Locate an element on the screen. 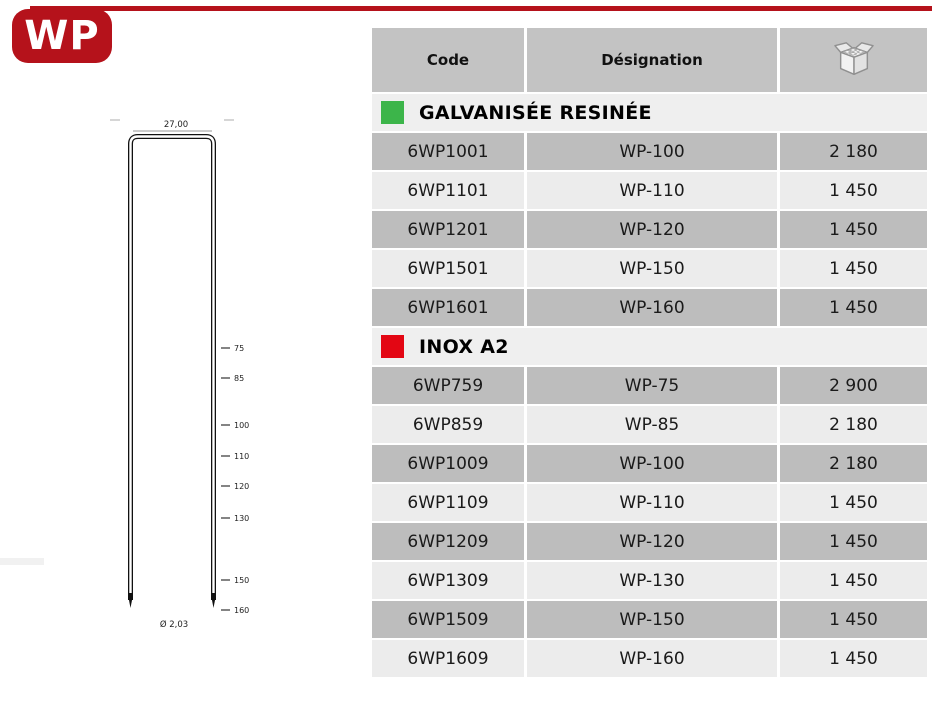 This screenshot has height=701, width=938. section-label: GALVANISÉE RESINÉE is located at coordinates (535, 112).